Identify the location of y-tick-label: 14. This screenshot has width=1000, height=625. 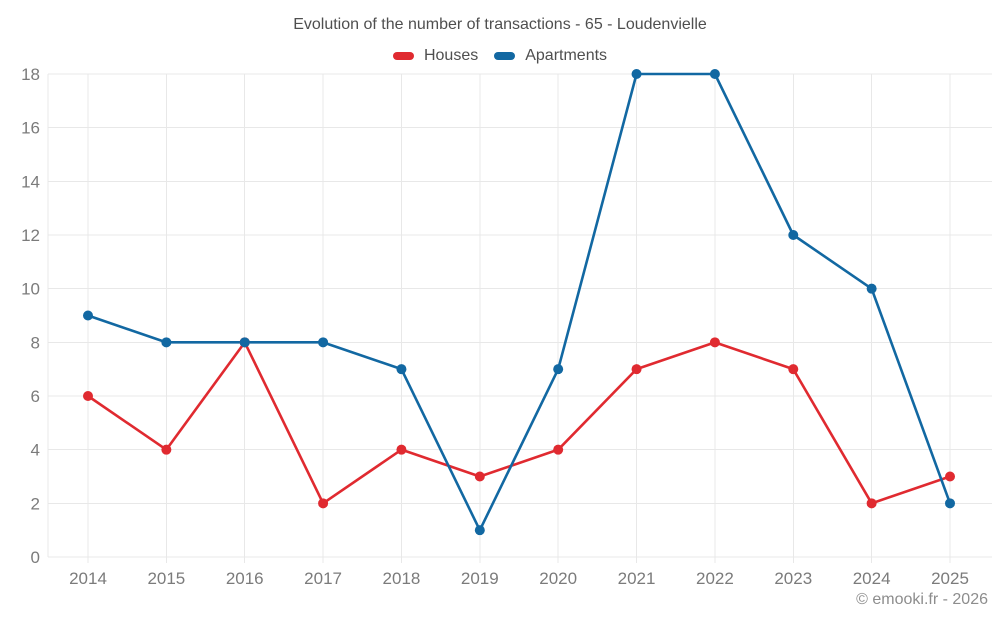
(30, 181).